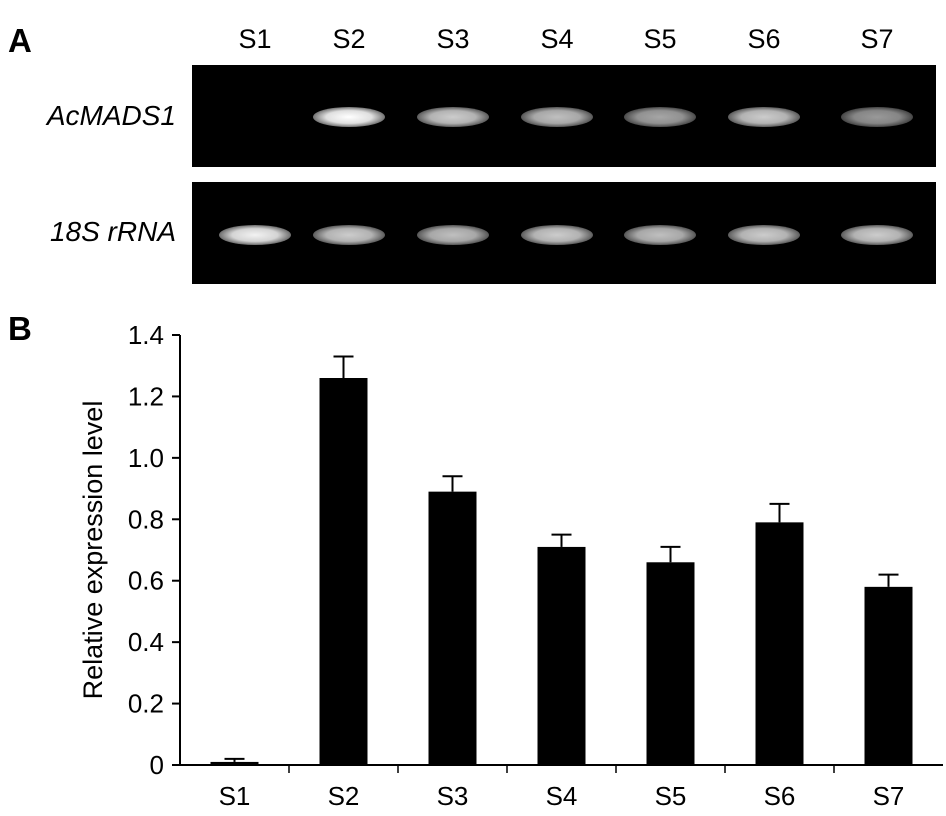  I want to click on x-tick-label: S2, so click(344, 796).